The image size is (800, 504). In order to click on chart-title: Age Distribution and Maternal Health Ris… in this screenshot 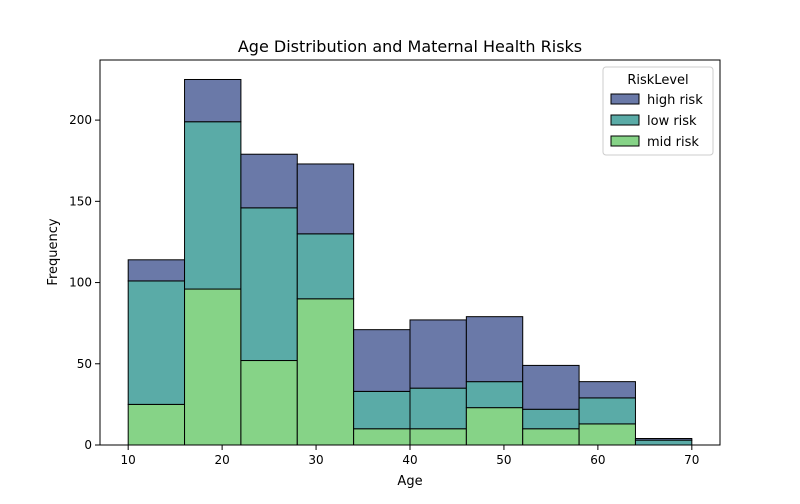, I will do `click(410, 46)`.